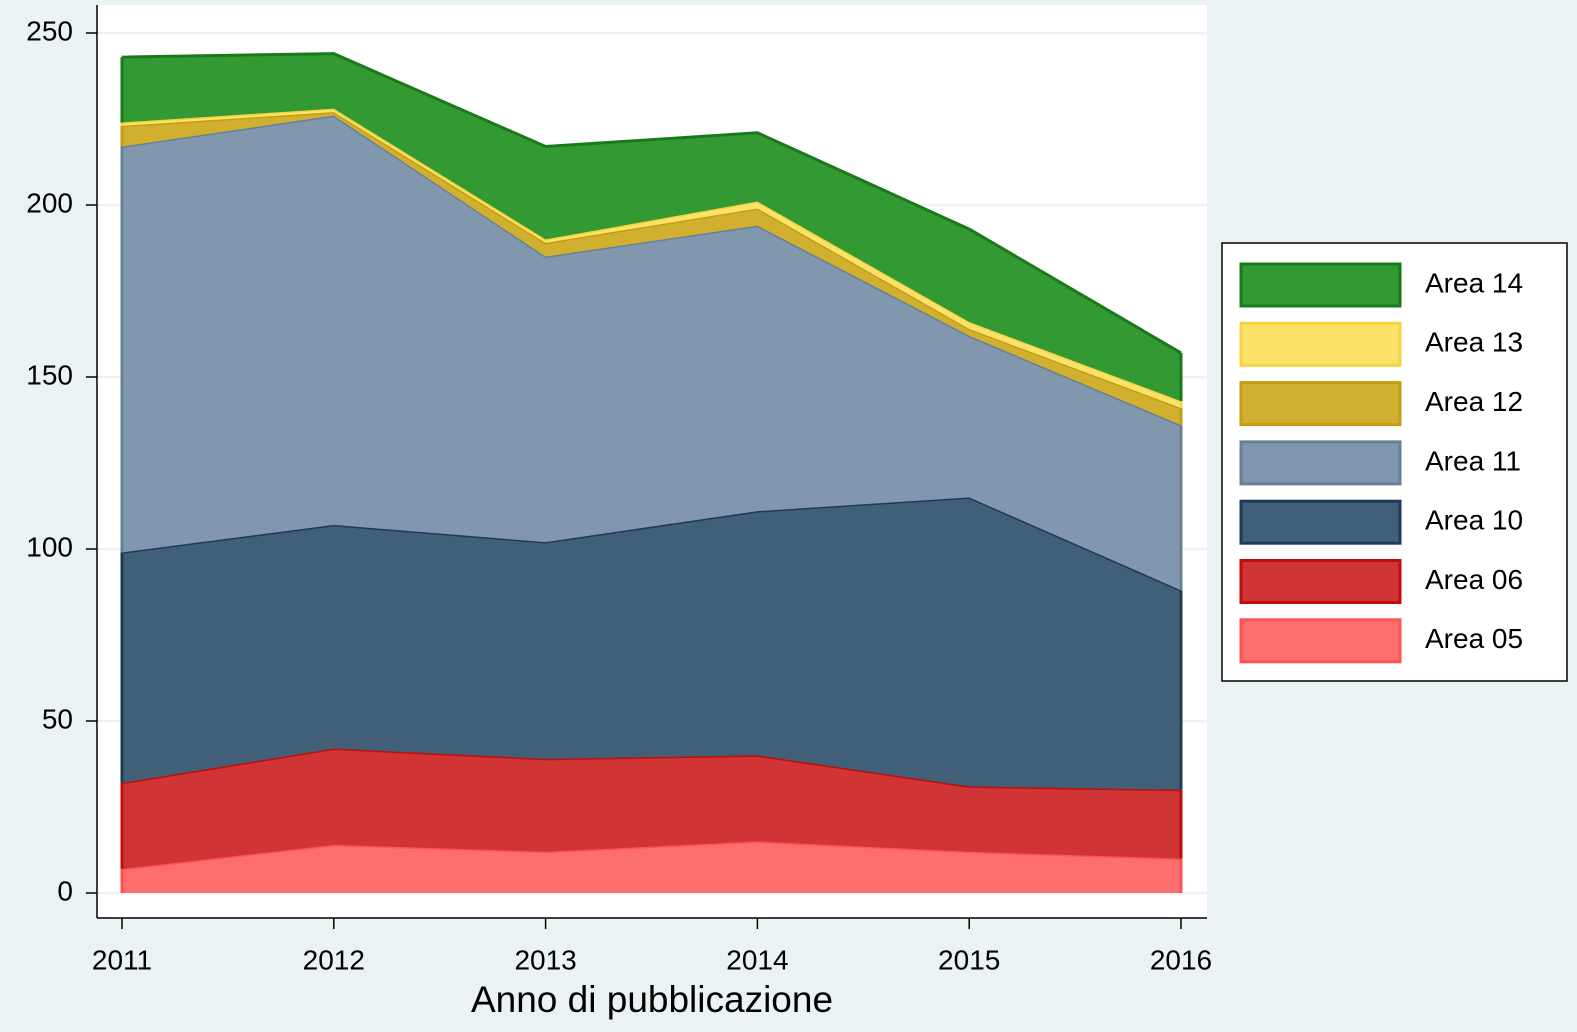 The height and width of the screenshot is (1032, 1577). What do you see at coordinates (1474, 282) in the screenshot?
I see `legend-label: Area 14` at bounding box center [1474, 282].